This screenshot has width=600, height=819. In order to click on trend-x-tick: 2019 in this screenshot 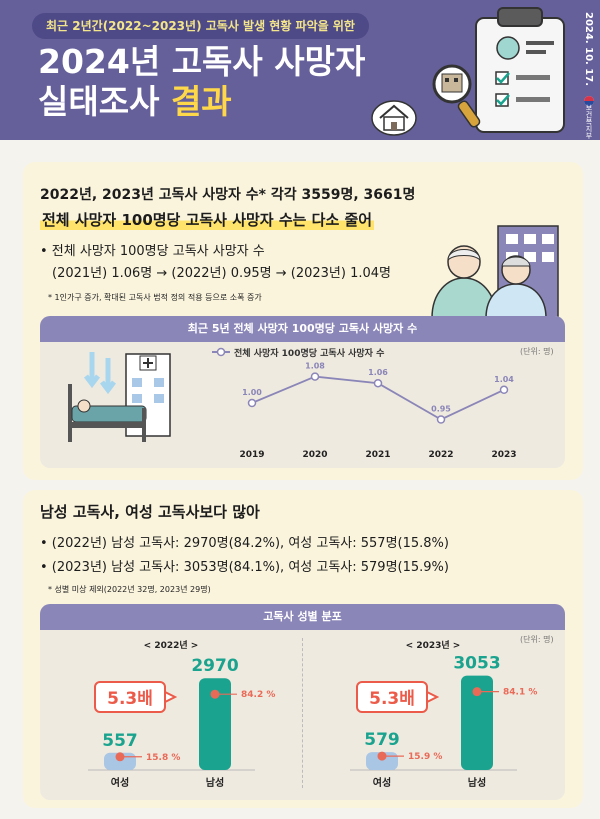, I will do `click(251, 455)`.